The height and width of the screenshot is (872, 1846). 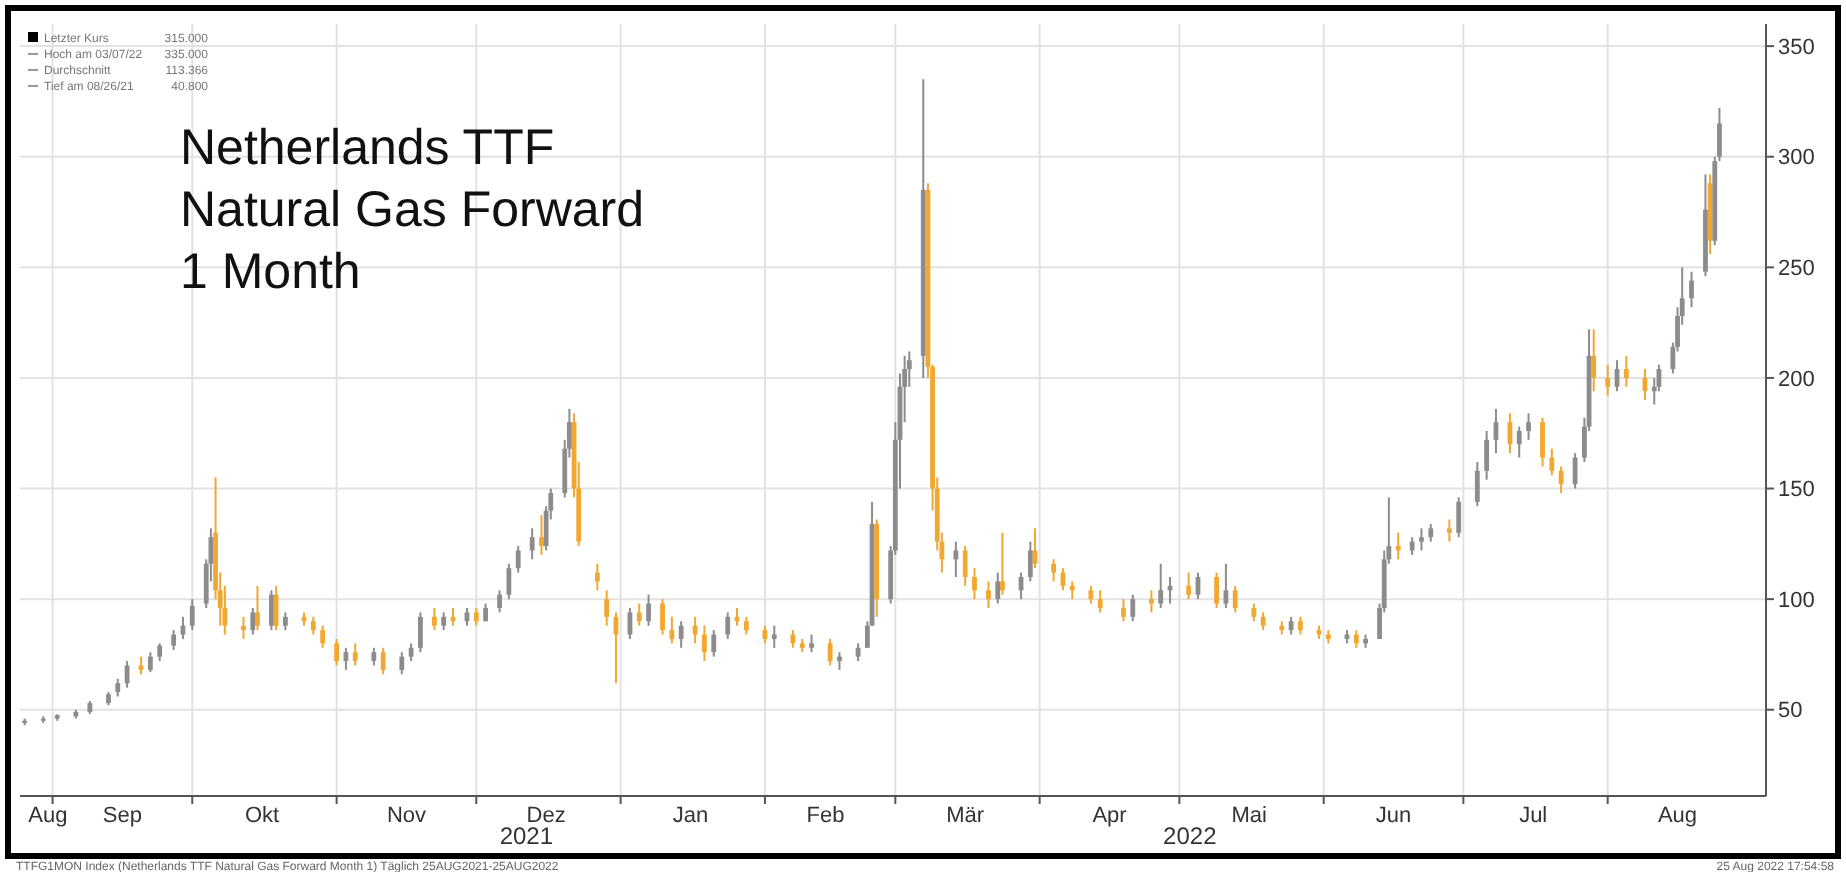 What do you see at coordinates (1796, 600) in the screenshot?
I see `y-tick-label: 100` at bounding box center [1796, 600].